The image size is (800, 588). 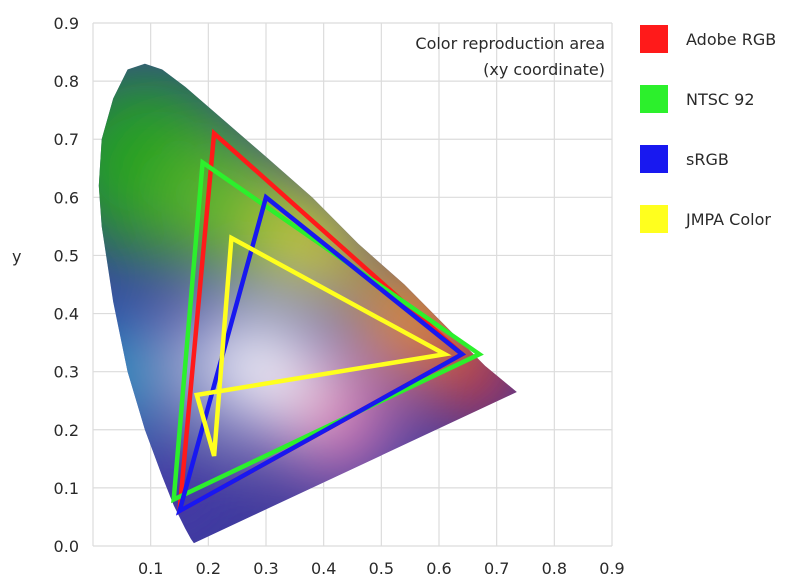 I want to click on y-tick-label: 0.0, so click(x=66, y=546).